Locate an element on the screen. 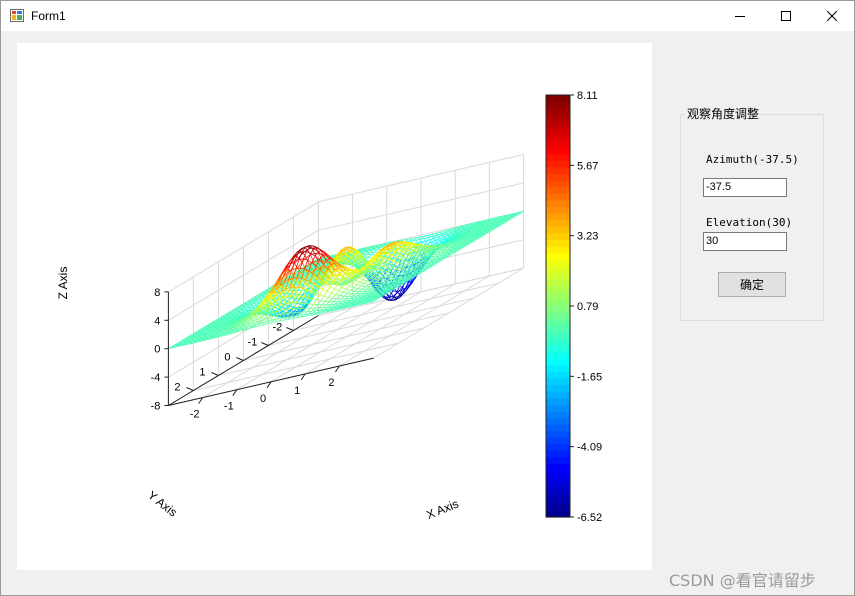 The image size is (855, 596). title-bar: Form1 is located at coordinates (427, 16).